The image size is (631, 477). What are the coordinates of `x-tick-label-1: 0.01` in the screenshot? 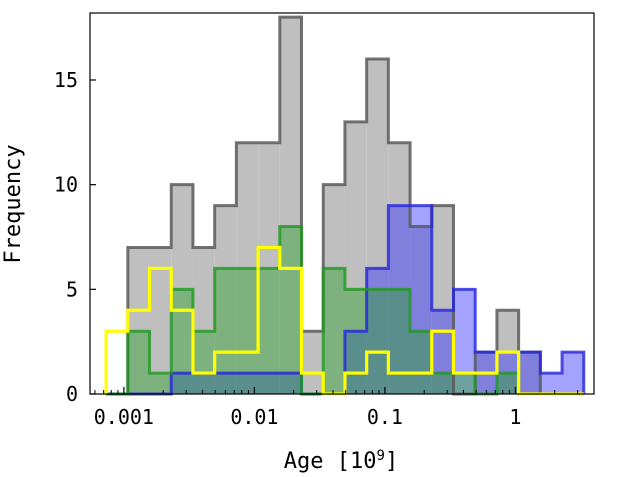 It's located at (254, 417).